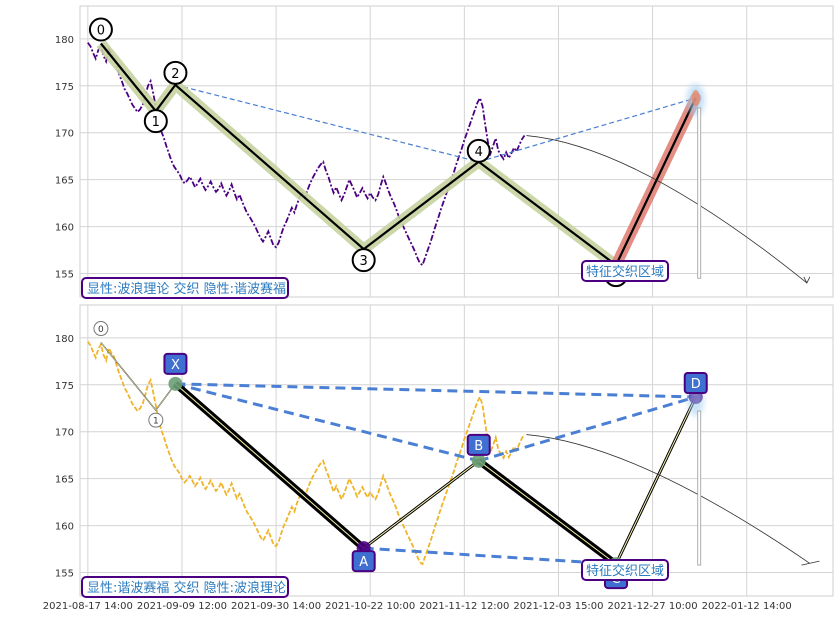 This screenshot has width=839, height=621. I want to click on pivot-label-4: 4, so click(479, 152).